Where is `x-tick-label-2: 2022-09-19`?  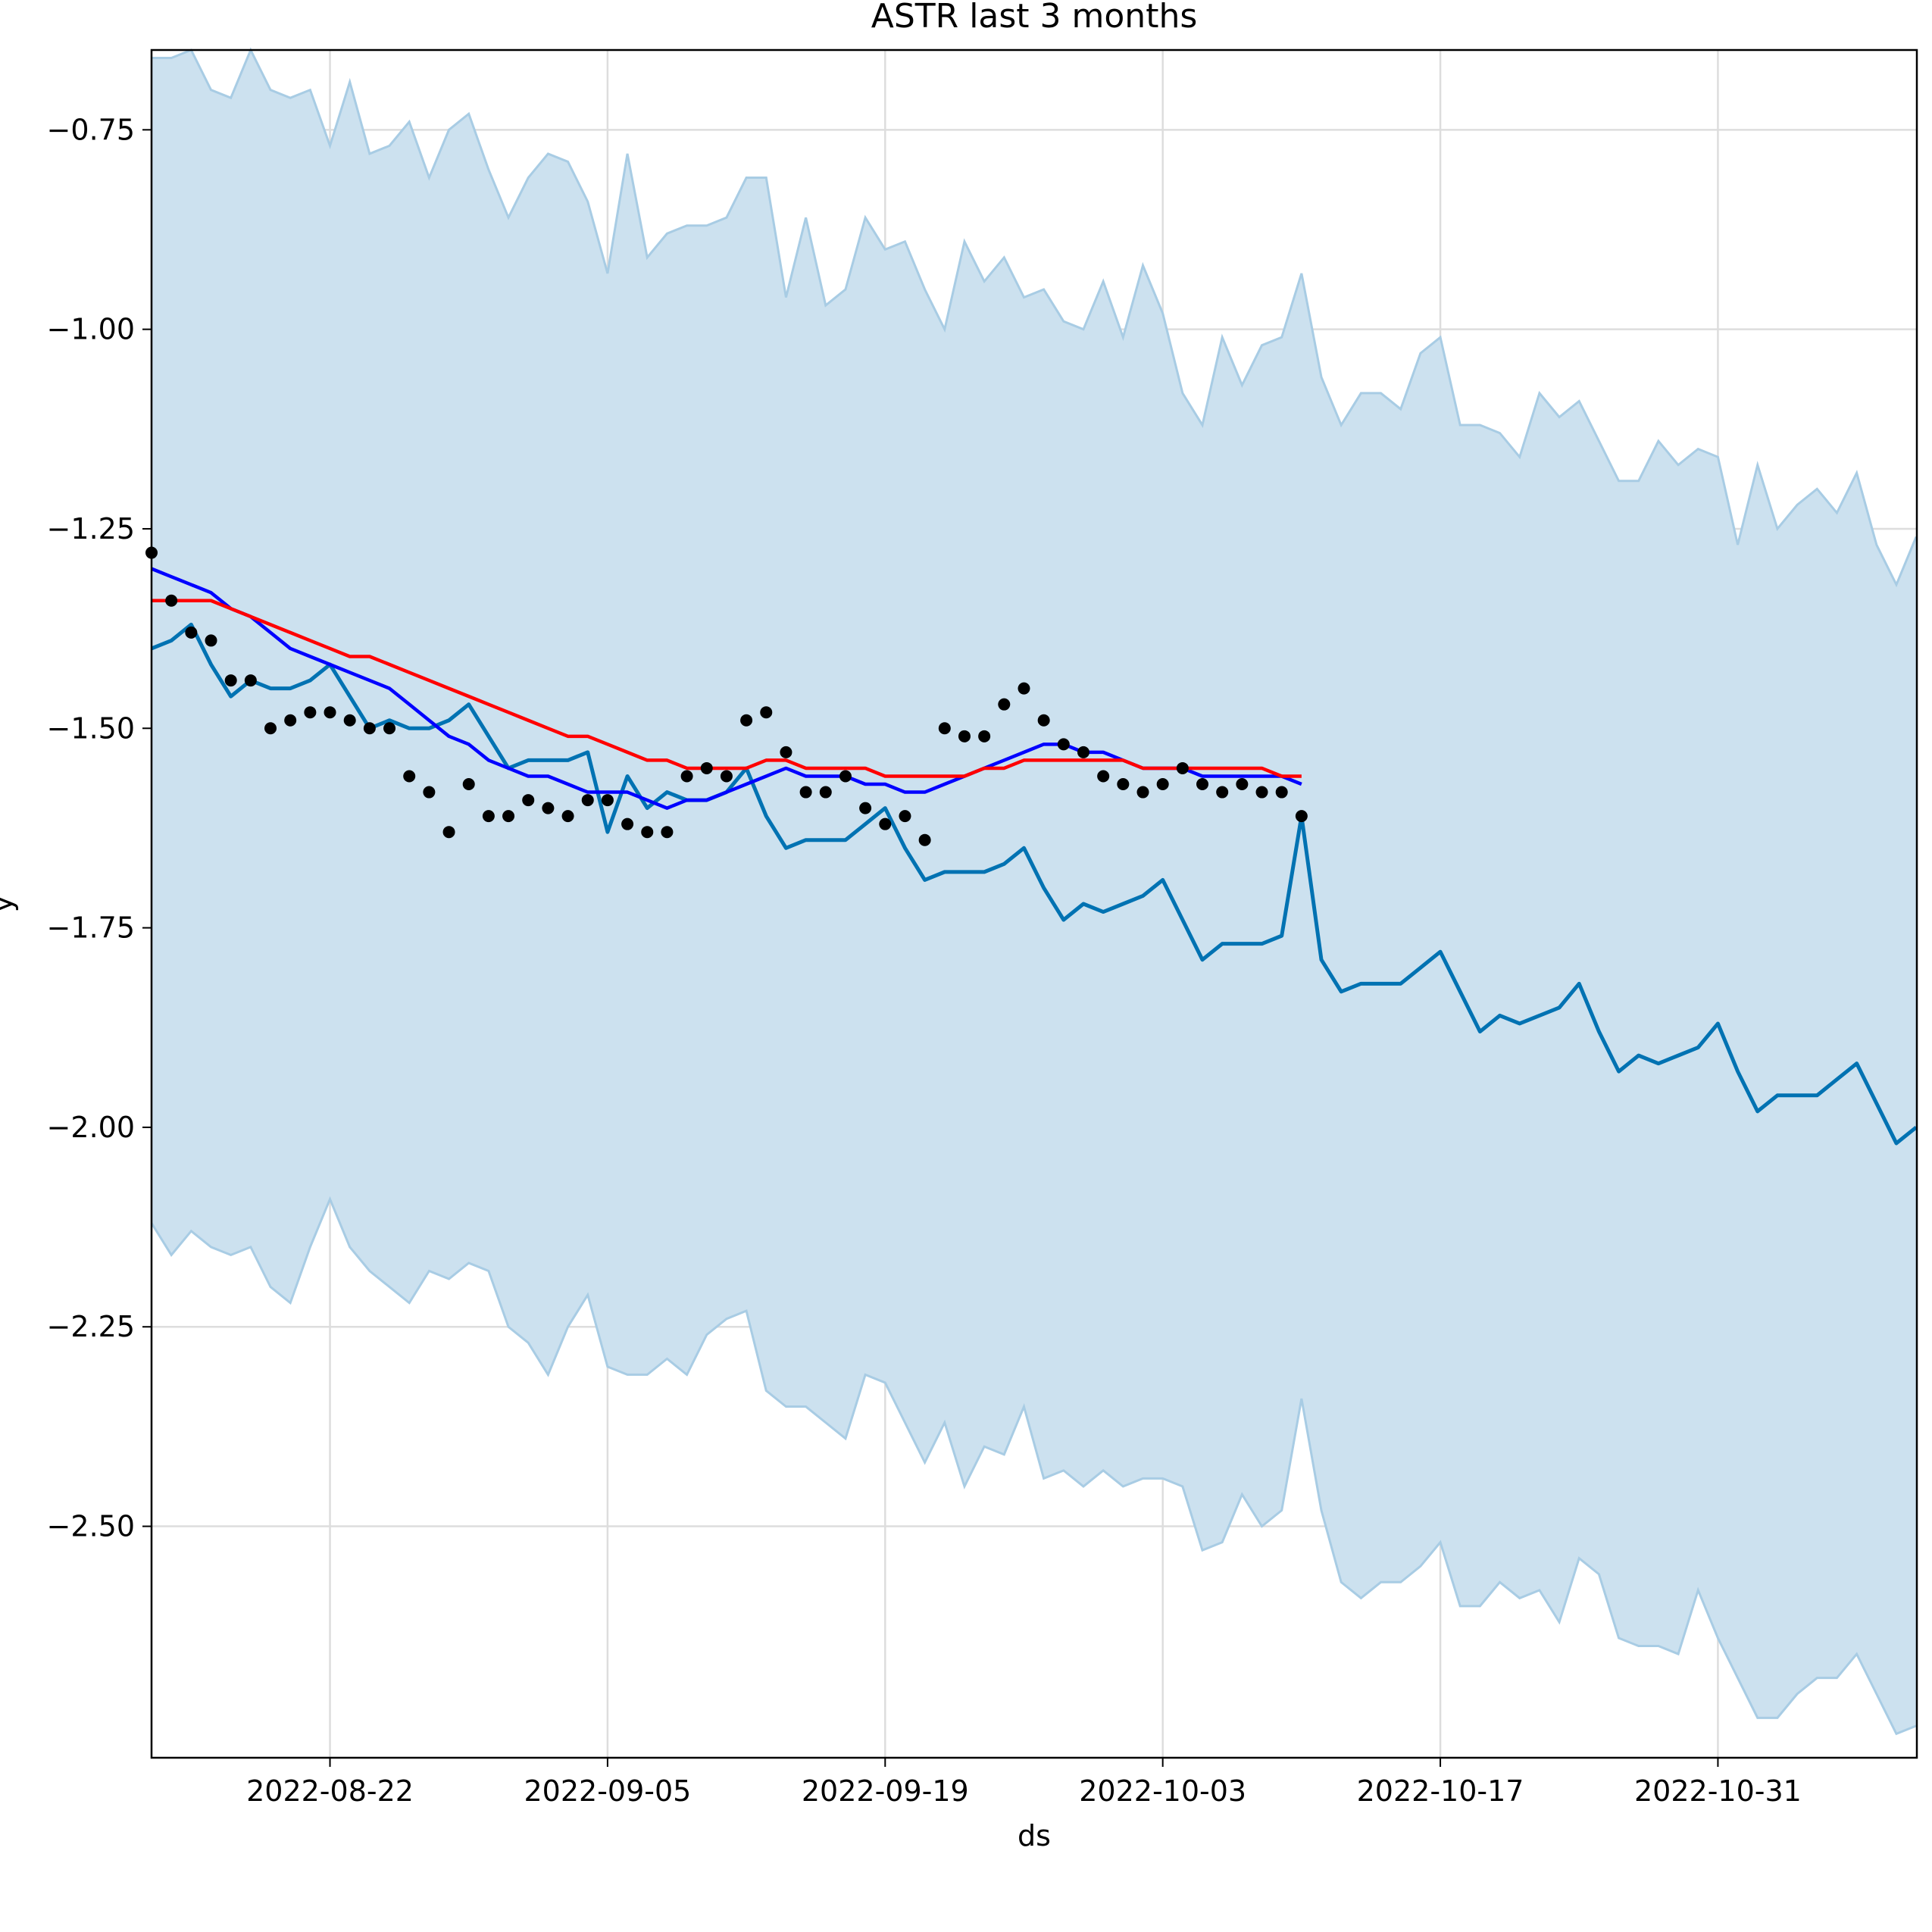 x-tick-label-2: 2022-09-19 is located at coordinates (885, 1791).